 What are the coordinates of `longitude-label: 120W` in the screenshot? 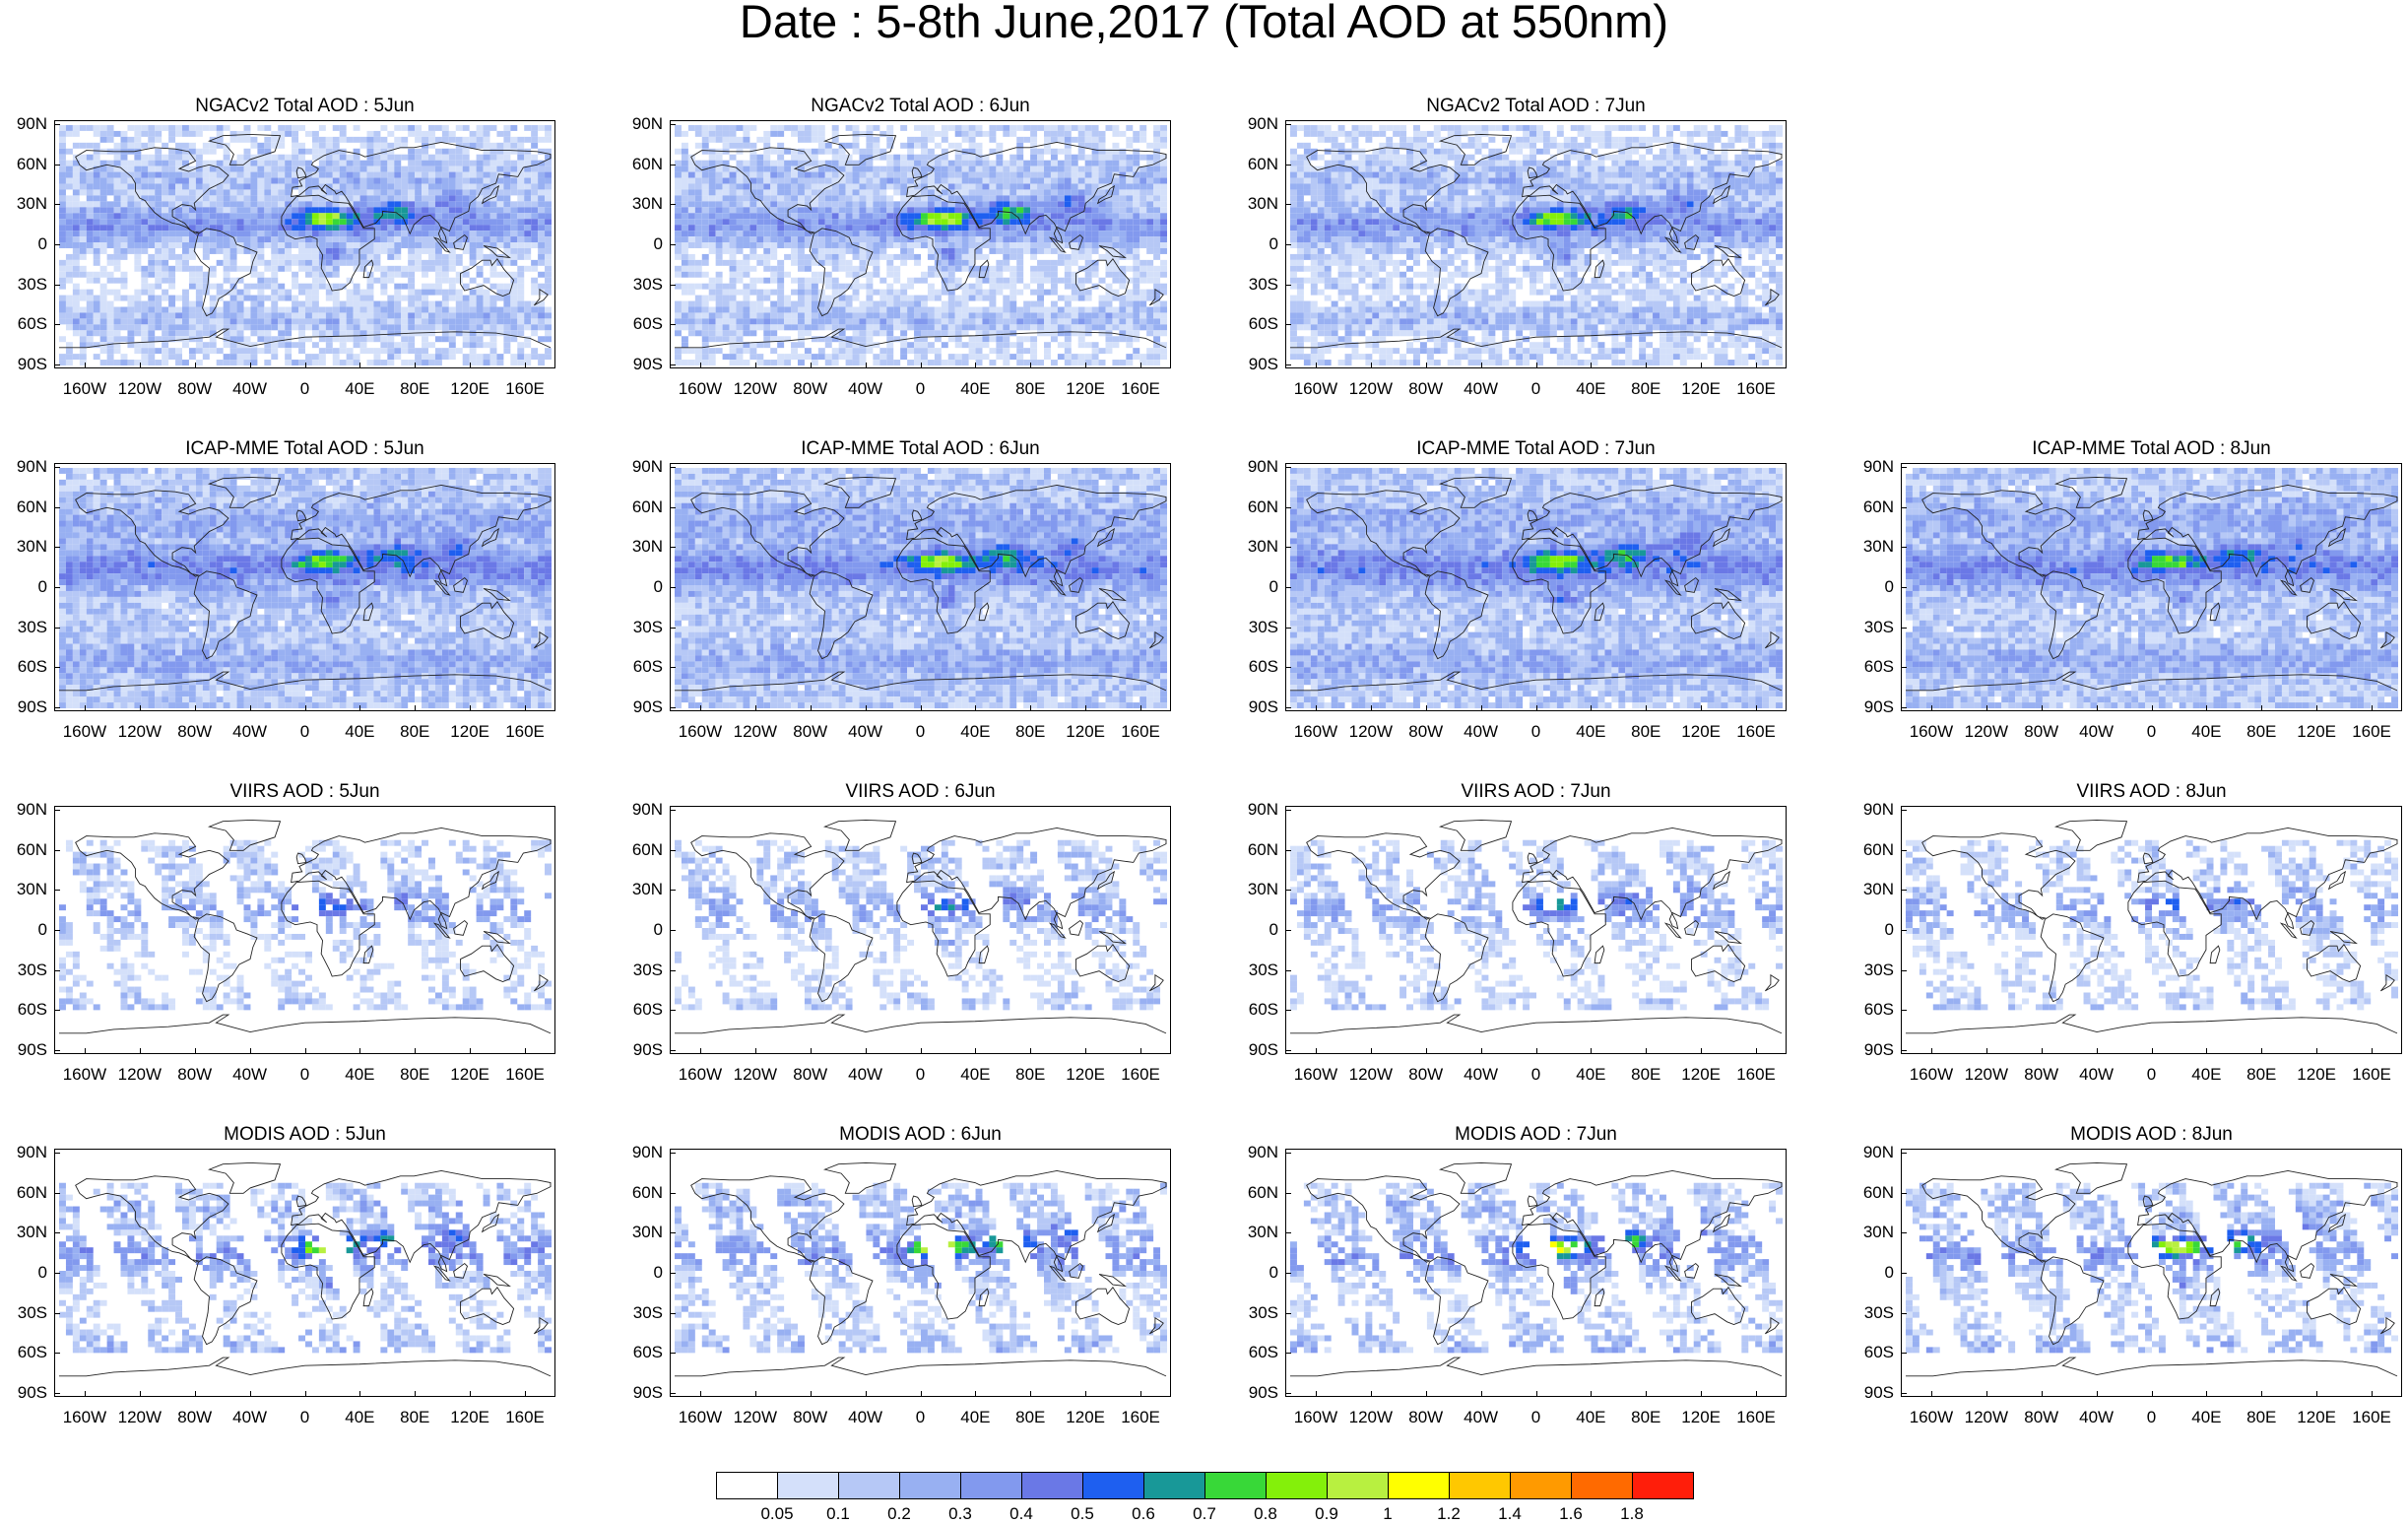 It's located at (1987, 732).